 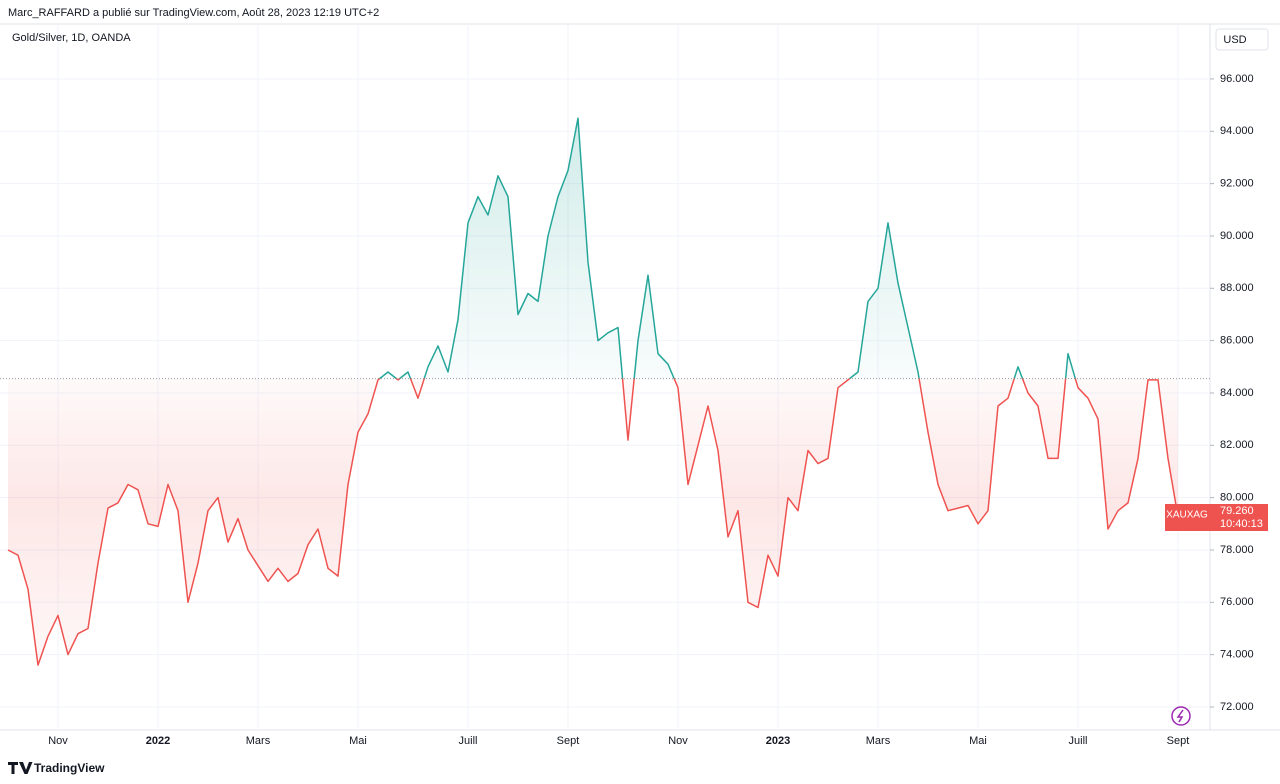 I want to click on last-price-badge, so click(x=1216, y=517).